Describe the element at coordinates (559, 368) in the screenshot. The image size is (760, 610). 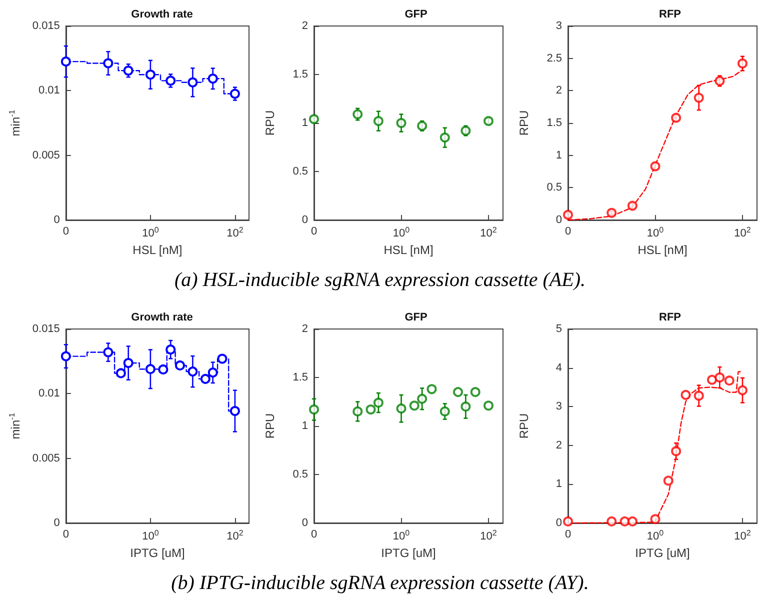
I see `y-tick-label: 4` at that location.